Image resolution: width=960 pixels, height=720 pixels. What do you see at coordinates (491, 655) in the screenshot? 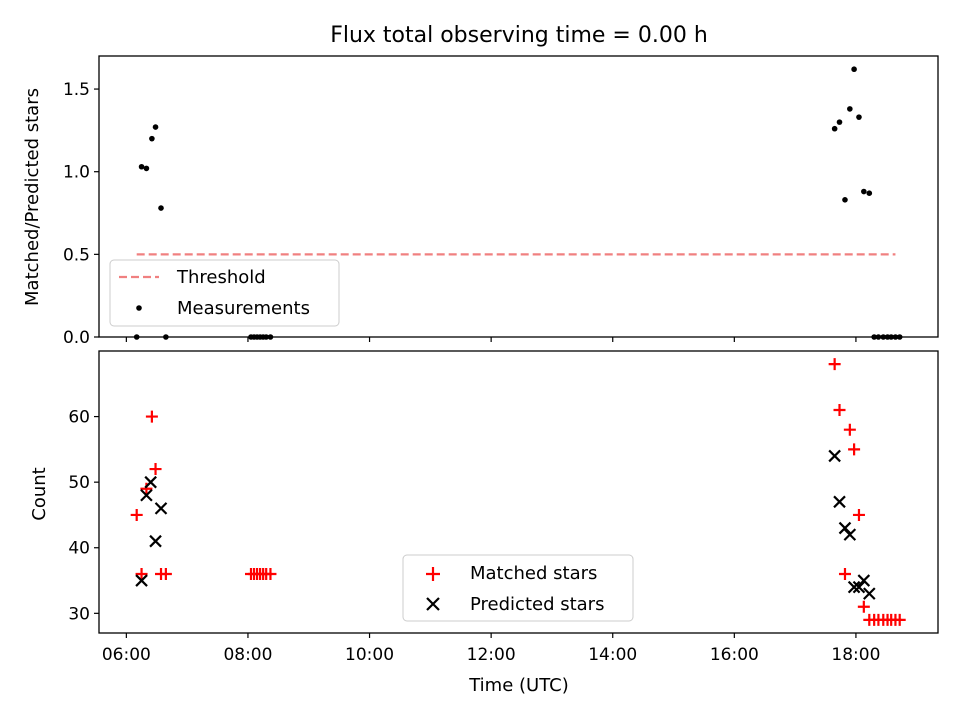
I see `bottom-x-tick-label: 12:00` at bounding box center [491, 655].